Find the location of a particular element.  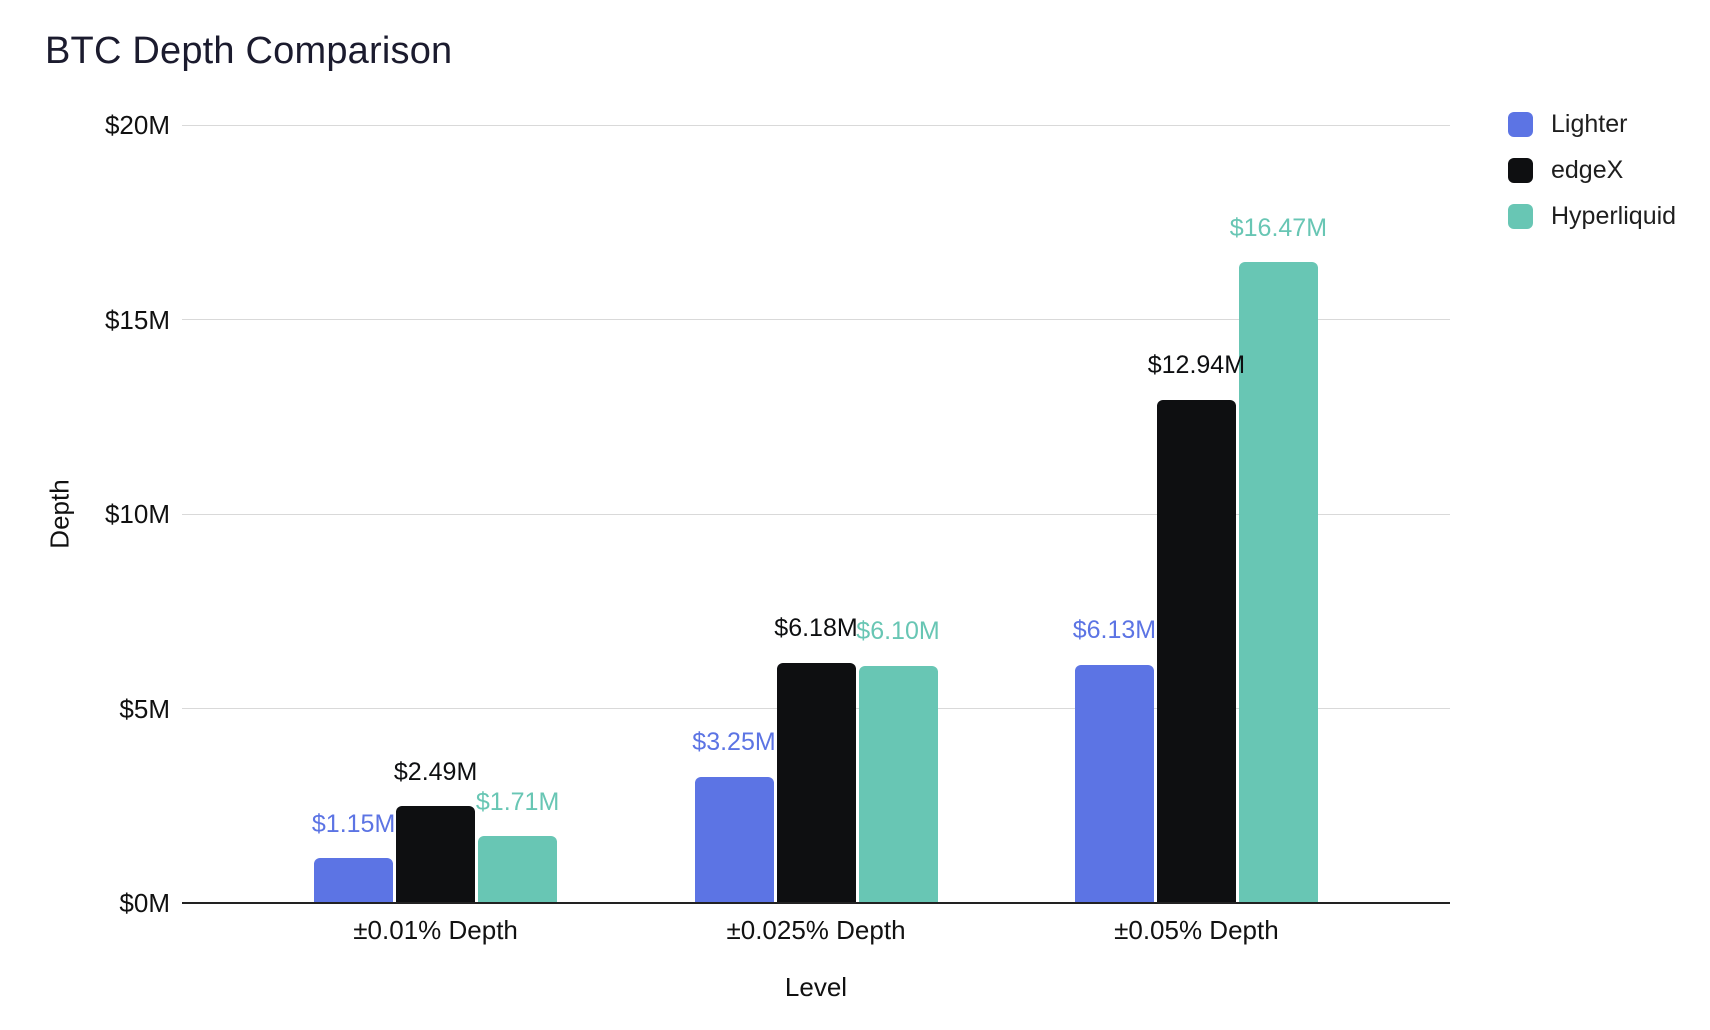

legend-item-label: Lighter is located at coordinates (1589, 124).